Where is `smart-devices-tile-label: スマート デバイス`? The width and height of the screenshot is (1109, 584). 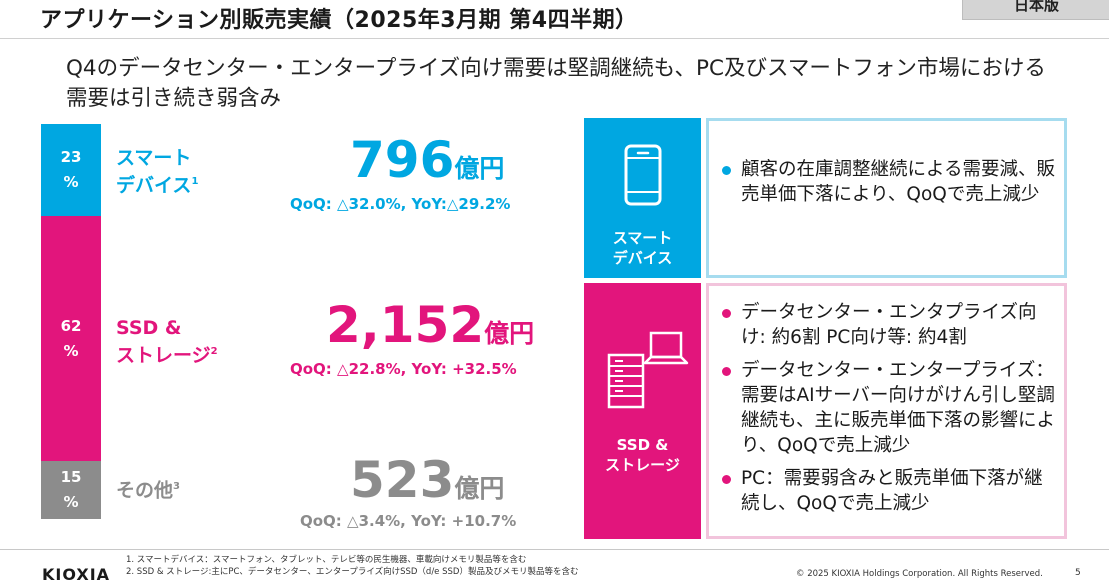 smart-devices-tile-label: スマート デバイス is located at coordinates (642, 248).